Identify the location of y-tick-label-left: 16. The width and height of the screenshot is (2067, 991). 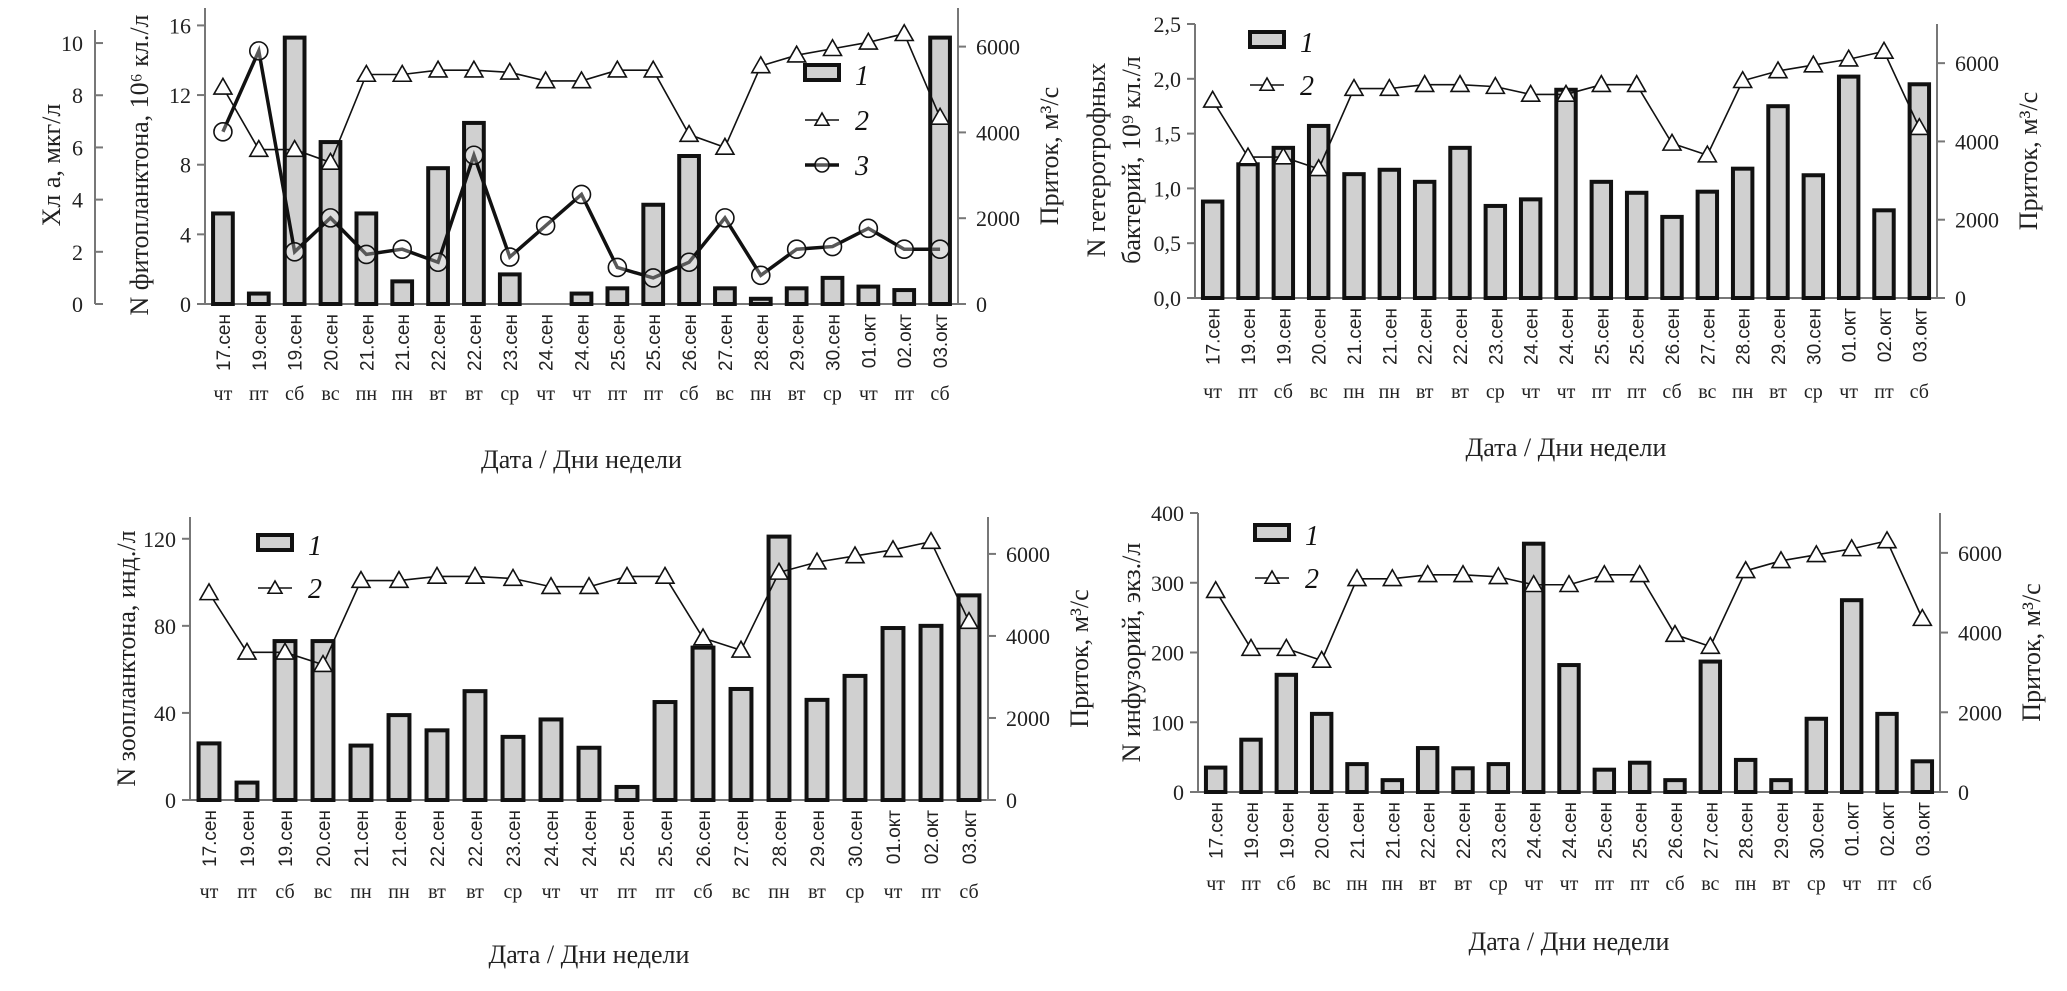
(180, 25).